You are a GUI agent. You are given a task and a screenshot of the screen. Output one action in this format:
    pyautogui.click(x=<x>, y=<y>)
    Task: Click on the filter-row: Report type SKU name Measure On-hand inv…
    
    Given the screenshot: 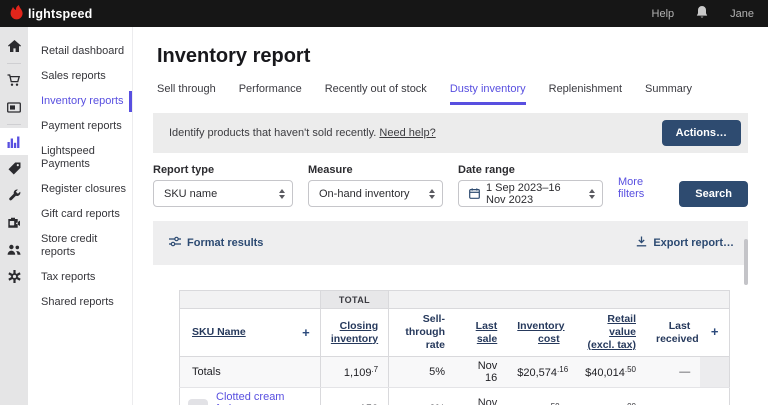 What is the action you would take?
    pyautogui.click(x=450, y=185)
    